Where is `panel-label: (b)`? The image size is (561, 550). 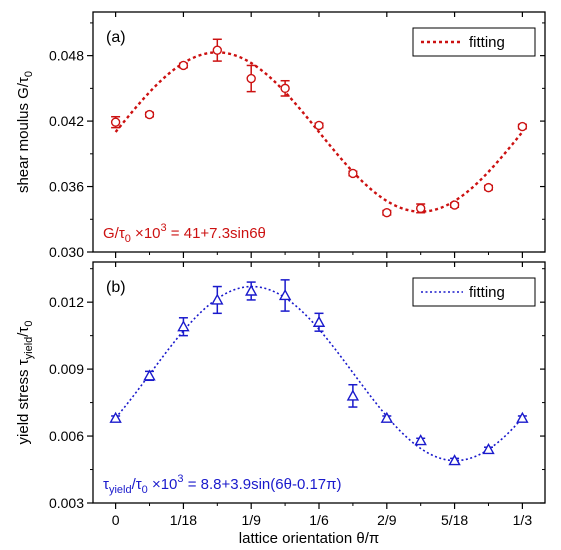
panel-label: (b) is located at coordinates (116, 287).